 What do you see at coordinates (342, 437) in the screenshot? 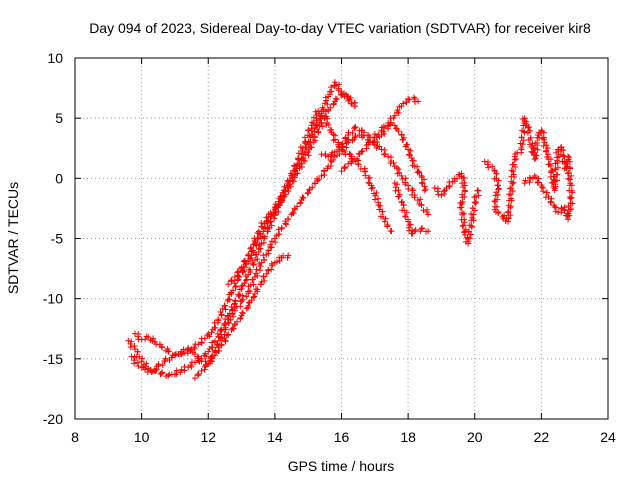
I see `x-tick-label: 16` at bounding box center [342, 437].